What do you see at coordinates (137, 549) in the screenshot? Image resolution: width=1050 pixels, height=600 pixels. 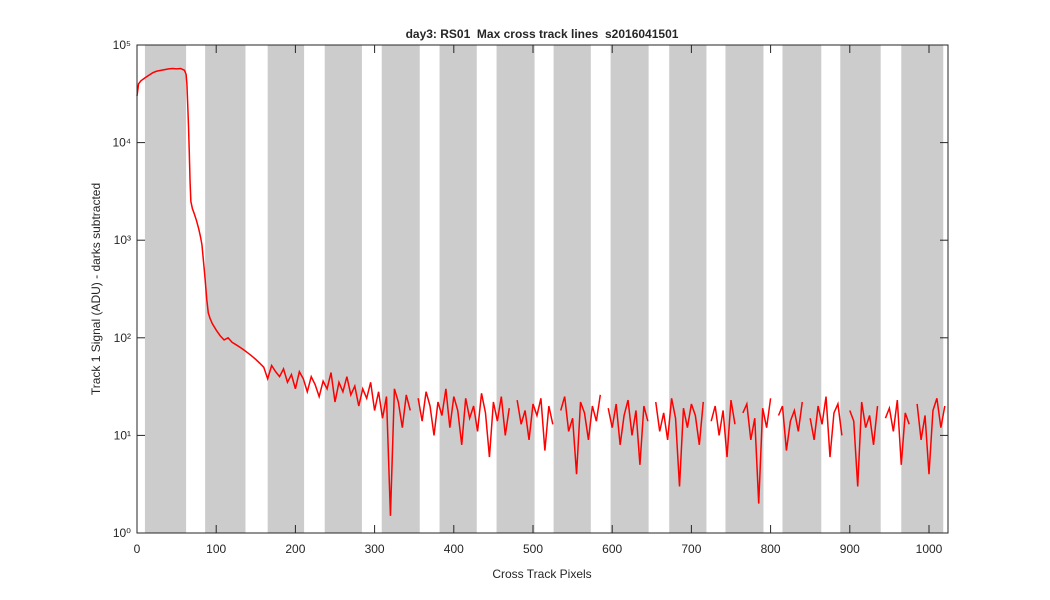 I see `x-tick-label: 0` at bounding box center [137, 549].